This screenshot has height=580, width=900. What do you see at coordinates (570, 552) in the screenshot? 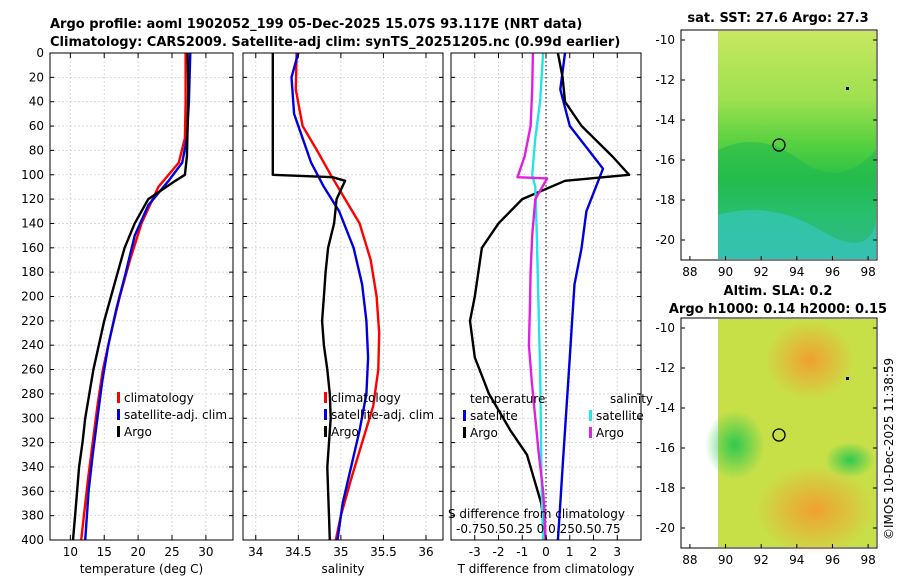
I see `x-tick-label: 1` at bounding box center [570, 552].